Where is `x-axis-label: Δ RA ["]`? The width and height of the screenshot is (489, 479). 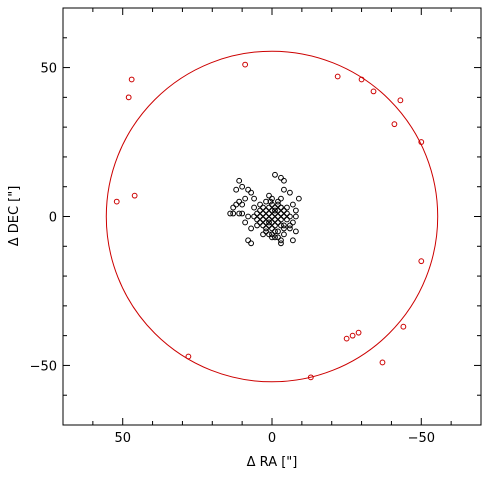 x-axis-label: Δ RA ["] is located at coordinates (272, 462).